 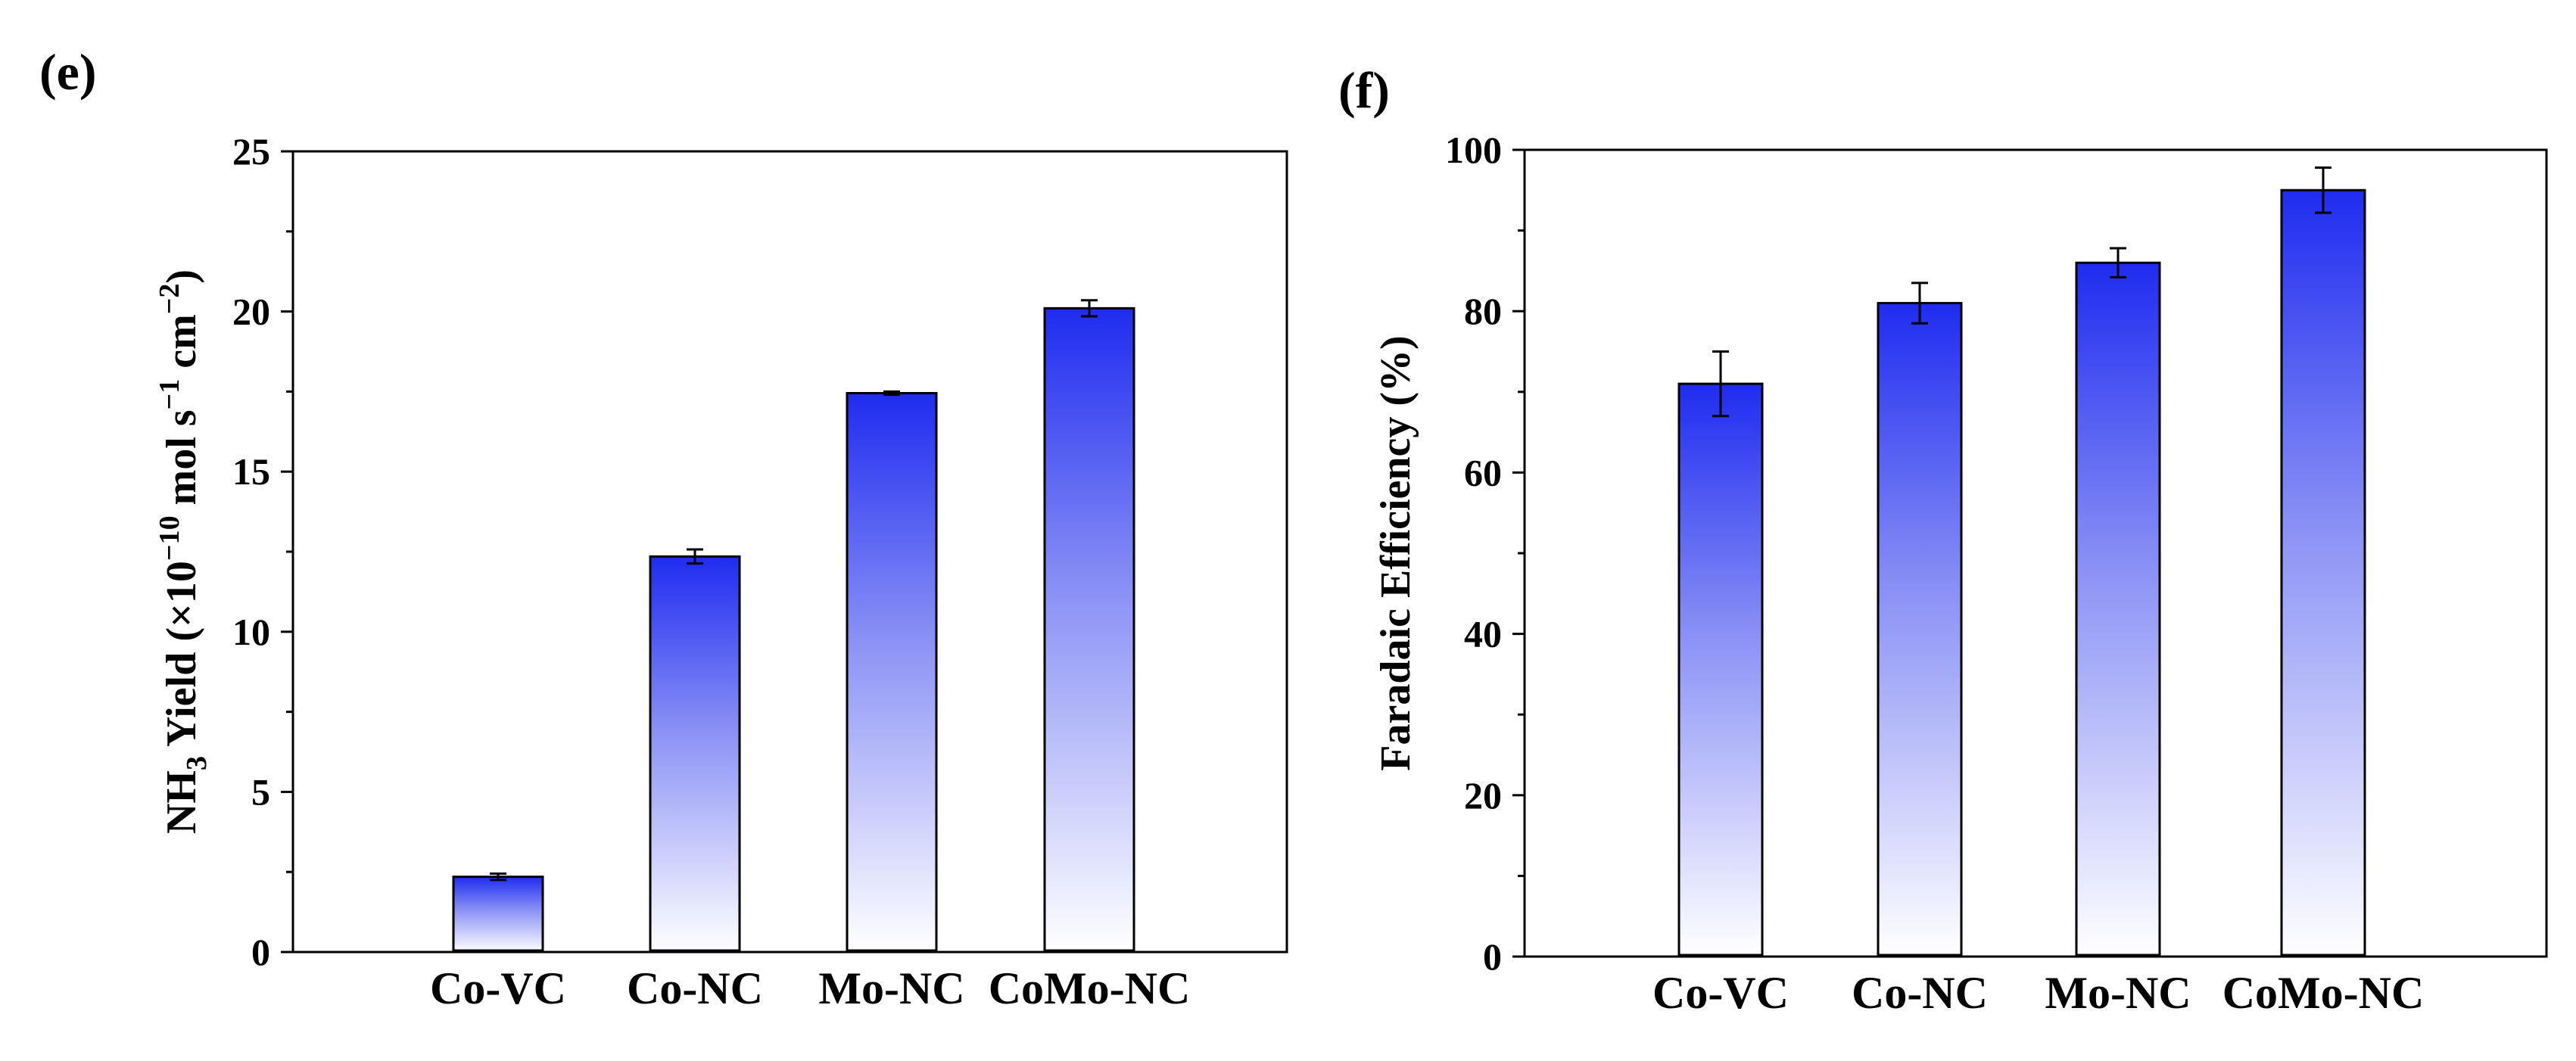 I want to click on panel-label-e: (e), so click(x=67, y=72).